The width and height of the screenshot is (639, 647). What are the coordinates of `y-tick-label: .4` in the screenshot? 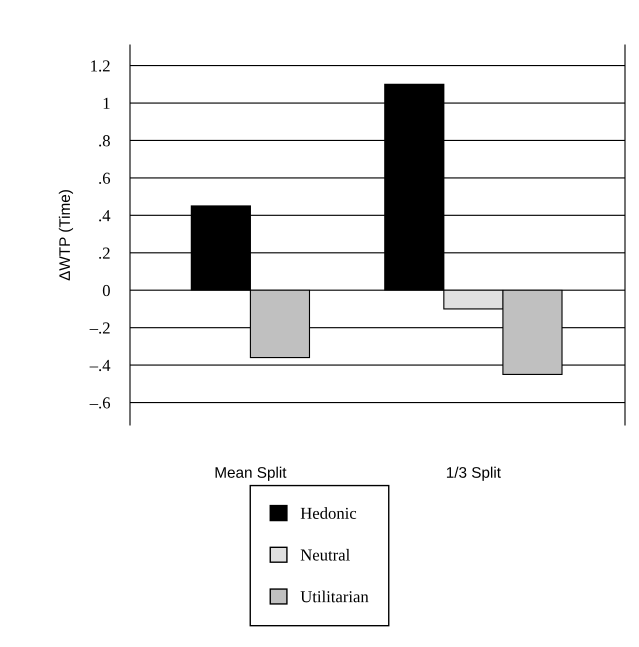 It's located at (104, 216).